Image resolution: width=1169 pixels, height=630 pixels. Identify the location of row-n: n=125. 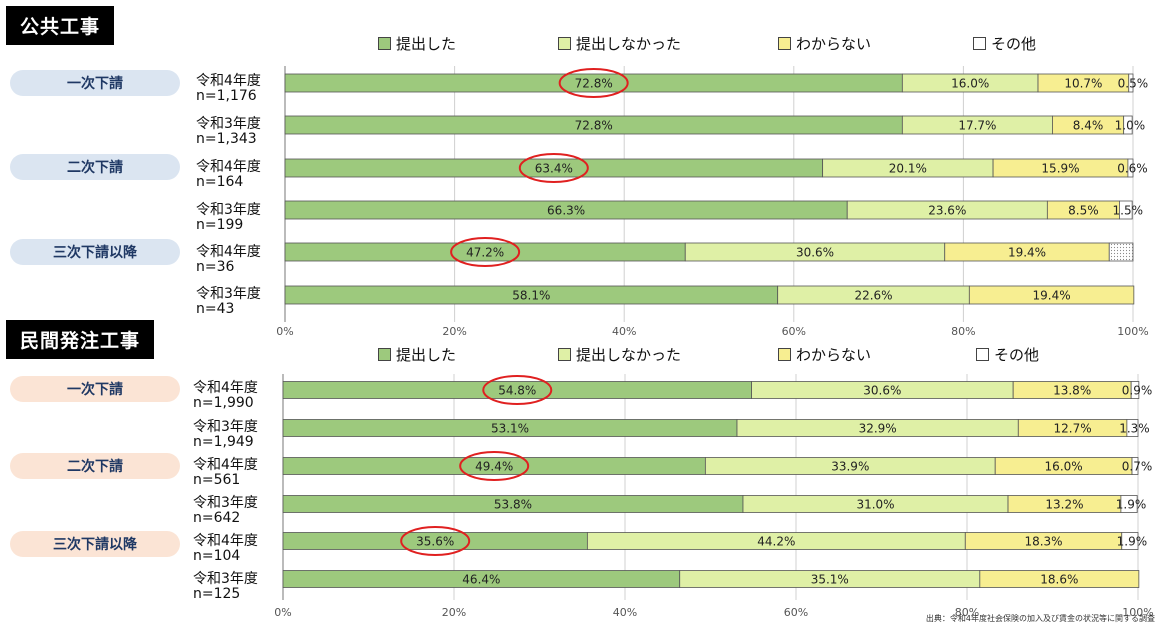
(217, 594).